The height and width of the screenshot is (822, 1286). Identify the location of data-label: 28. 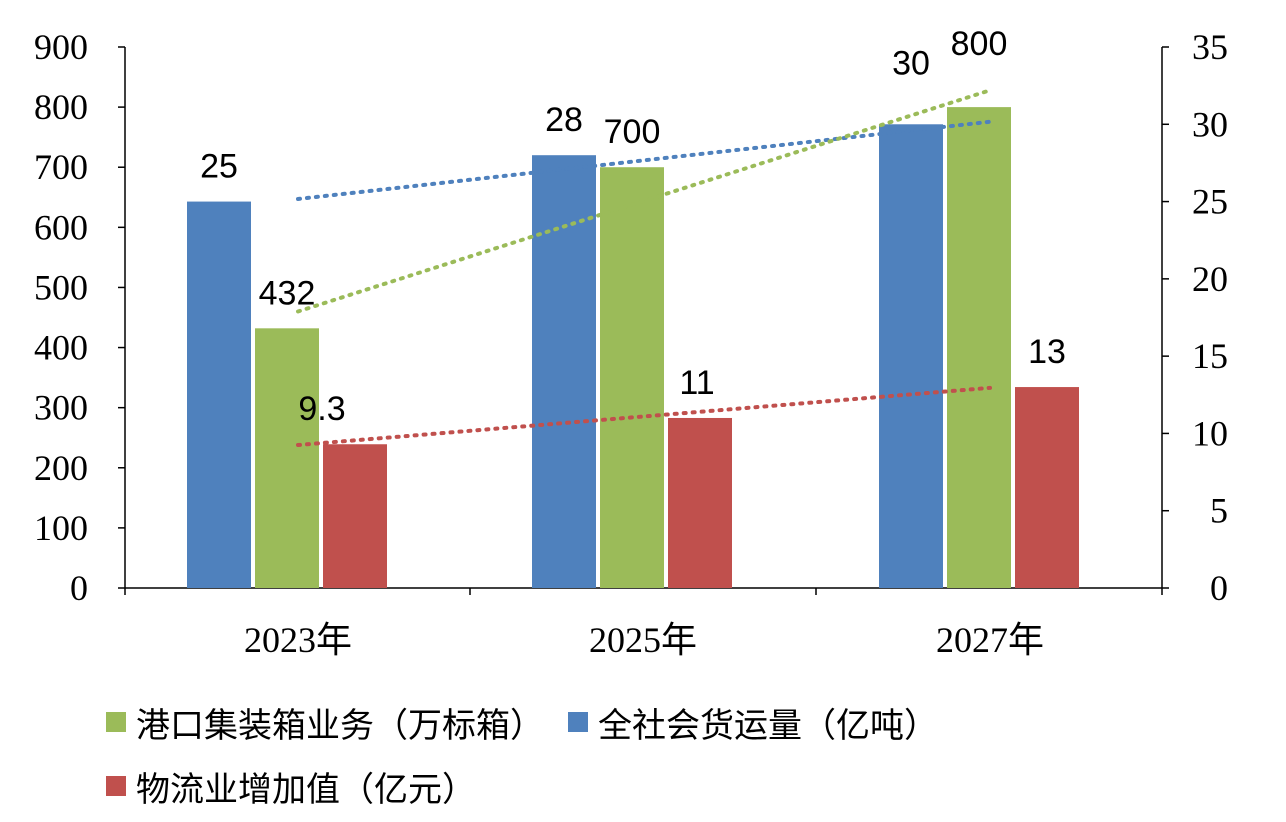
(564, 120).